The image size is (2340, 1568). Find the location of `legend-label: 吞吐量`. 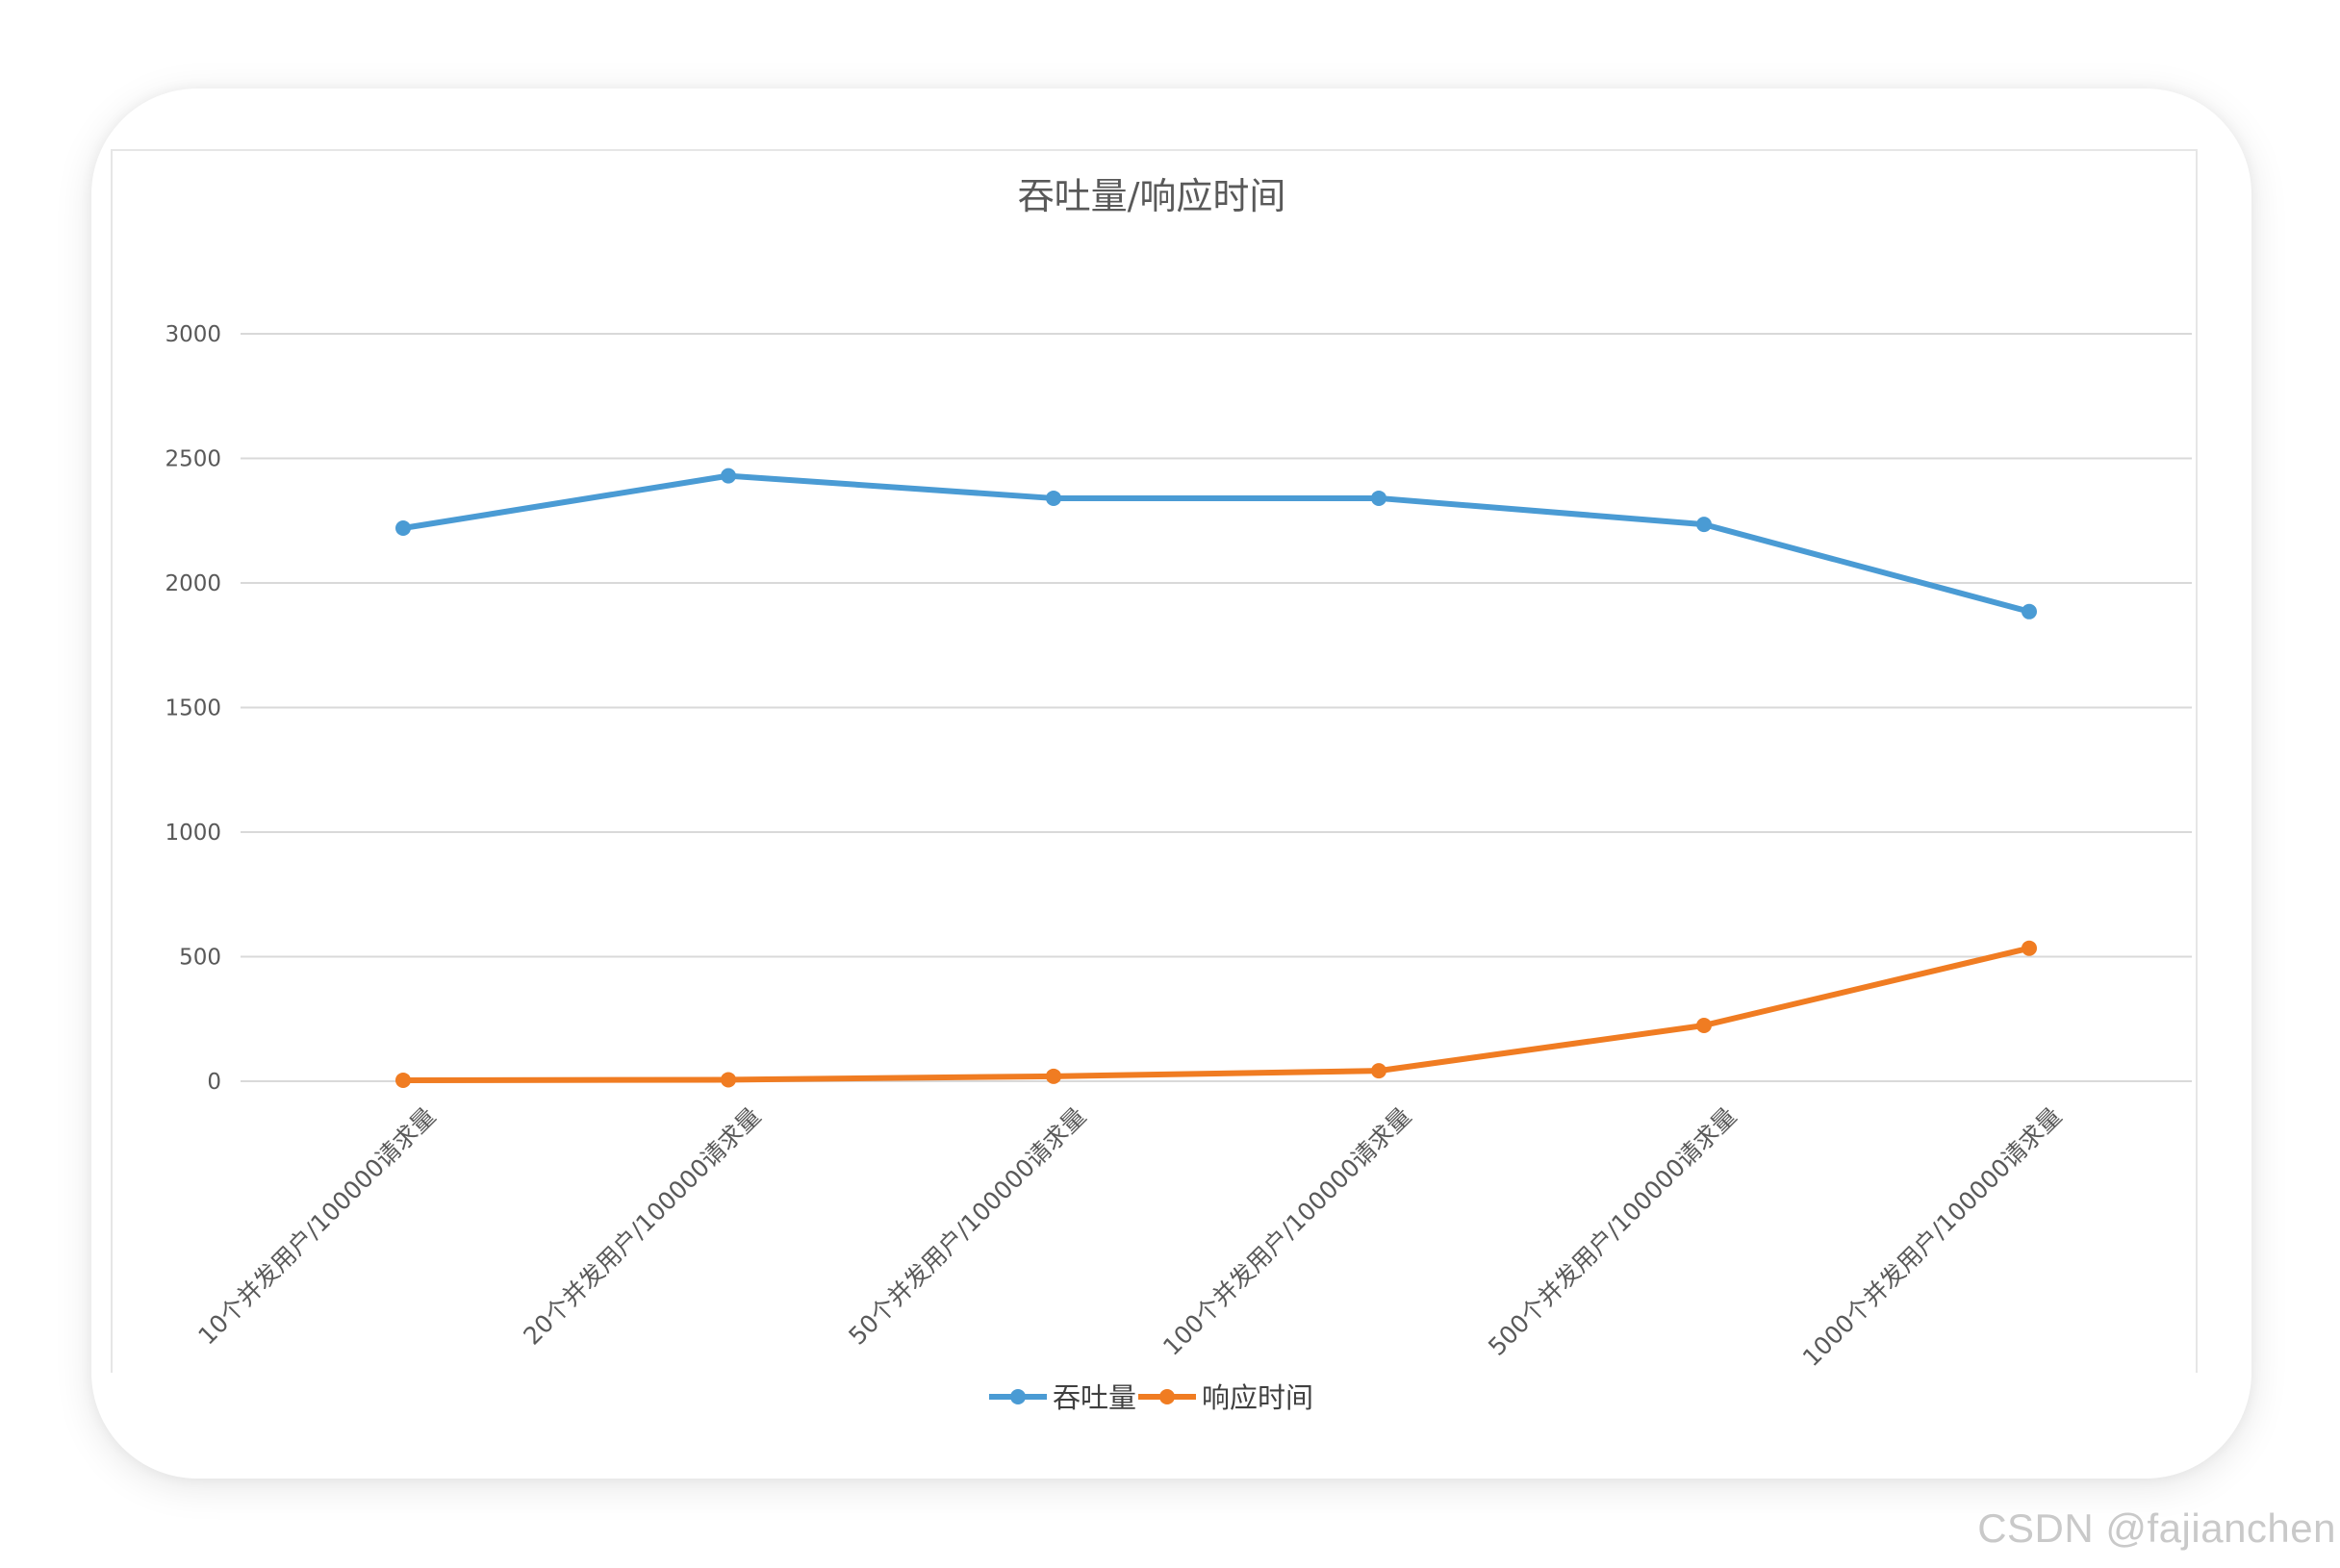

legend-label: 吞吐量 is located at coordinates (1094, 1397).